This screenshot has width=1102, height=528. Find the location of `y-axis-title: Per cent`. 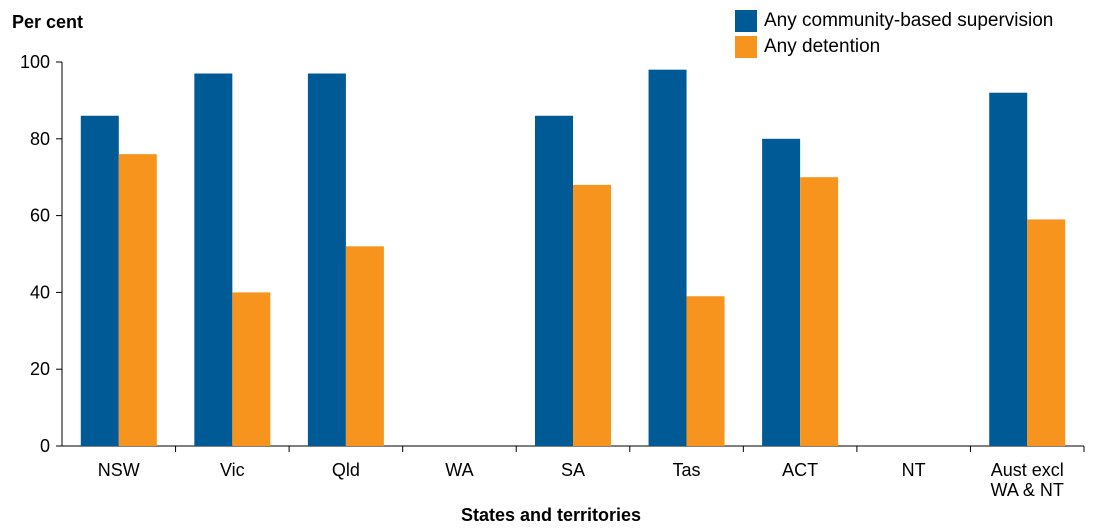

y-axis-title: Per cent is located at coordinates (48, 22).